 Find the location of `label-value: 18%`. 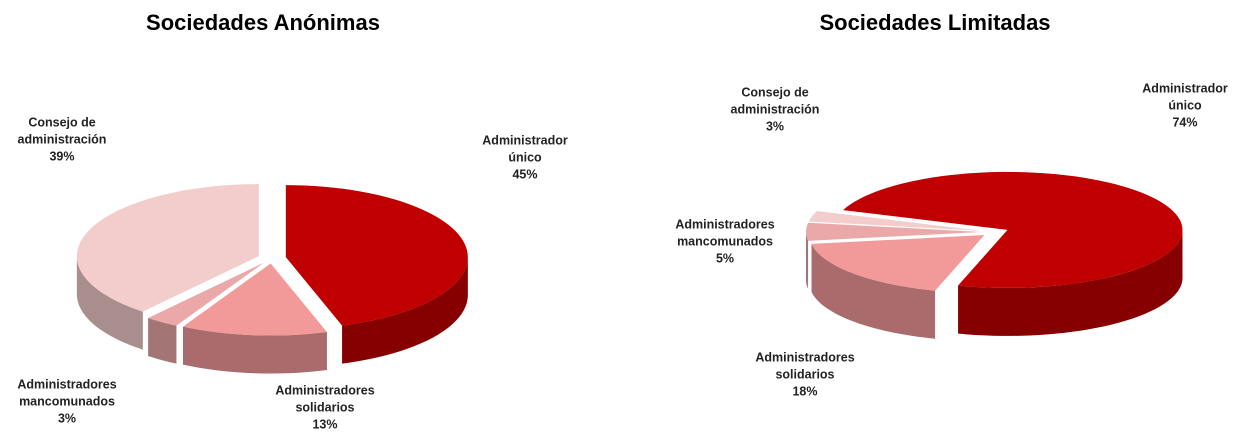

label-value: 18% is located at coordinates (805, 391).